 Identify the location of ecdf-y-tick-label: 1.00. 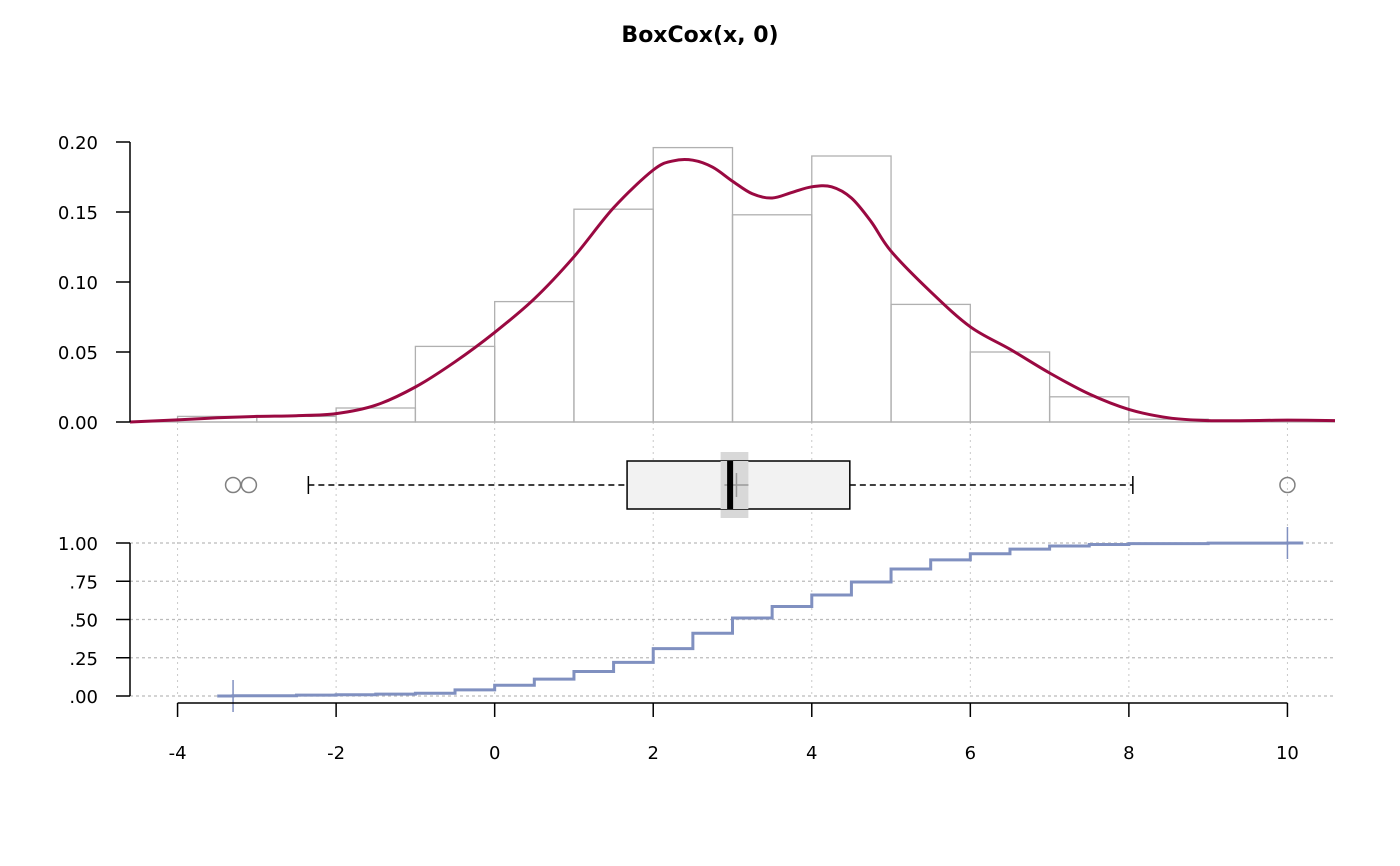
(78, 544).